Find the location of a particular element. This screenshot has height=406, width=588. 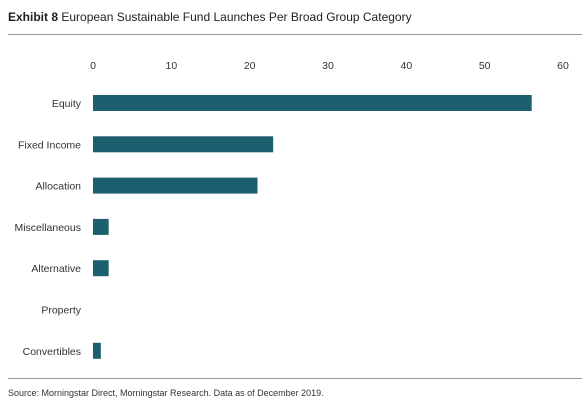

x-tick-label-30: 30 is located at coordinates (328, 66).